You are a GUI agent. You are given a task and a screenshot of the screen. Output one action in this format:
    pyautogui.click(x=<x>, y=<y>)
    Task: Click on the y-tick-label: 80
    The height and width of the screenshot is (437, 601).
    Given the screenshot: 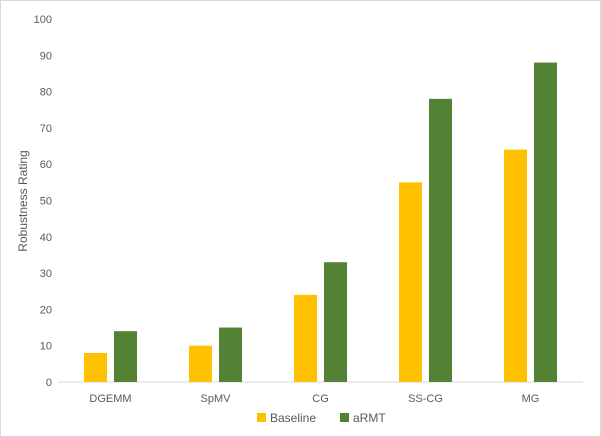 What is the action you would take?
    pyautogui.click(x=46, y=93)
    